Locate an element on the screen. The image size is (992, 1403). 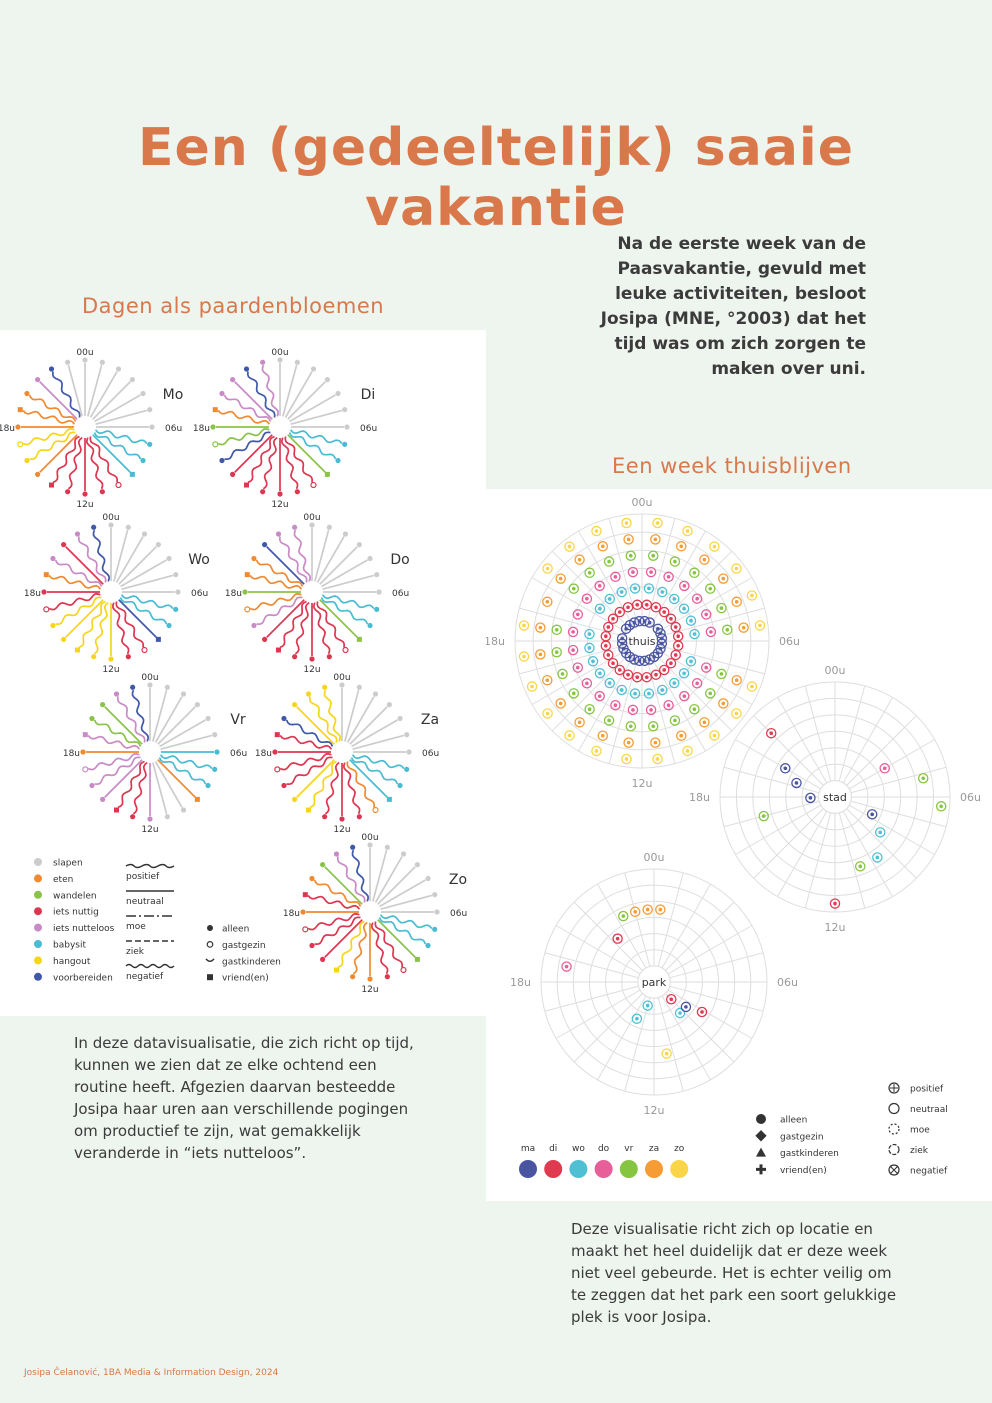
legend-company-label: vriend(en) is located at coordinates (803, 1171).